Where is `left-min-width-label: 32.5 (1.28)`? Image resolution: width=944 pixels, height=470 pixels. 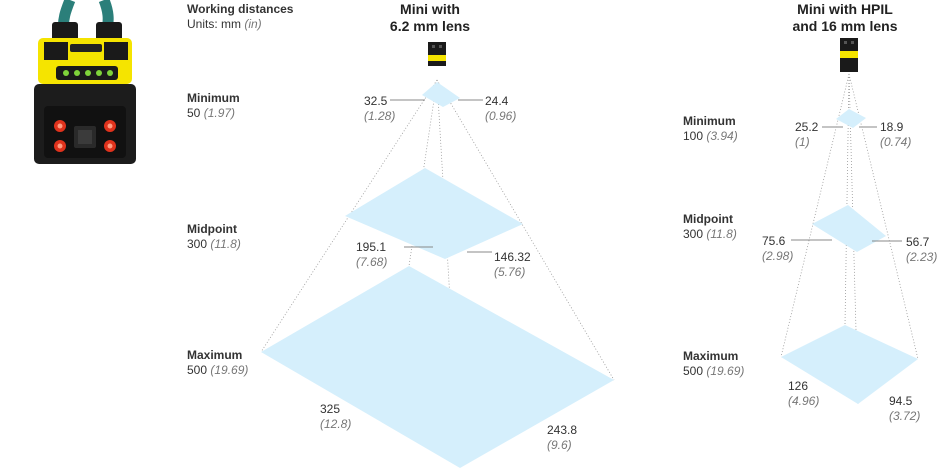
left-min-width-label: 32.5 (1.28) is located at coordinates (380, 108).